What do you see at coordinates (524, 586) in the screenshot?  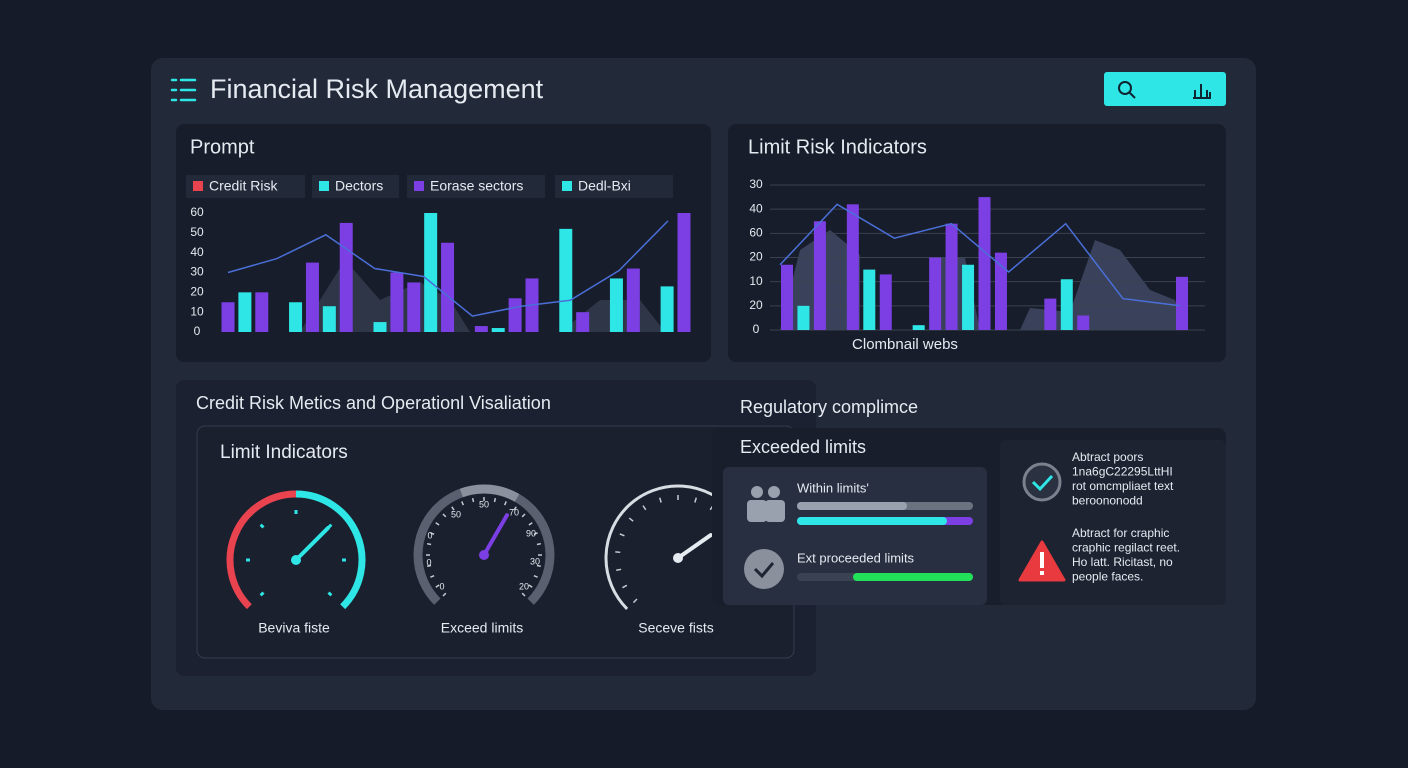 I see `gauge-tick-label: 20` at bounding box center [524, 586].